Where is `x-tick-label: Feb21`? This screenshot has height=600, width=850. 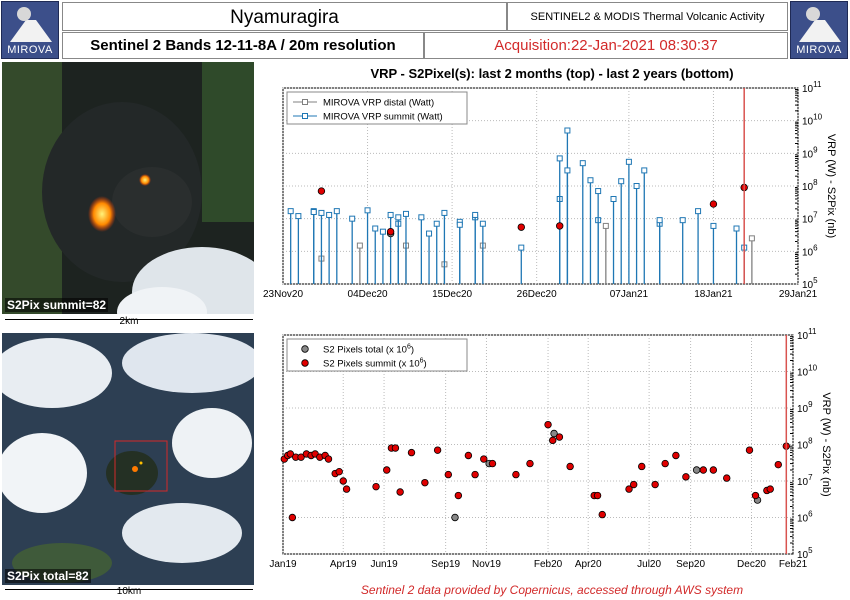
x-tick-label: Feb21 is located at coordinates (793, 564).